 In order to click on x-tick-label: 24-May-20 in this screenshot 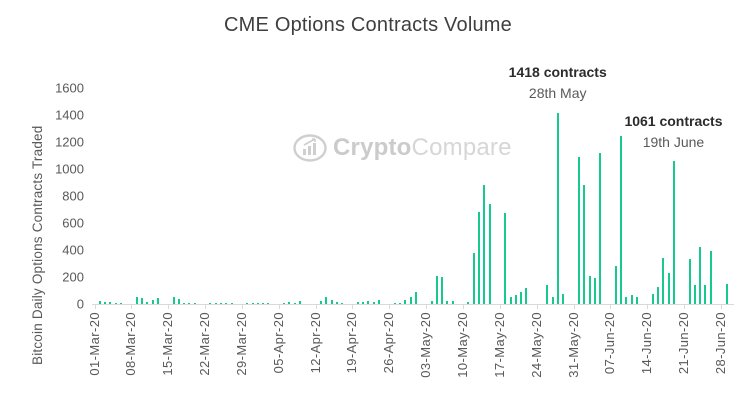, I will do `click(536, 345)`.